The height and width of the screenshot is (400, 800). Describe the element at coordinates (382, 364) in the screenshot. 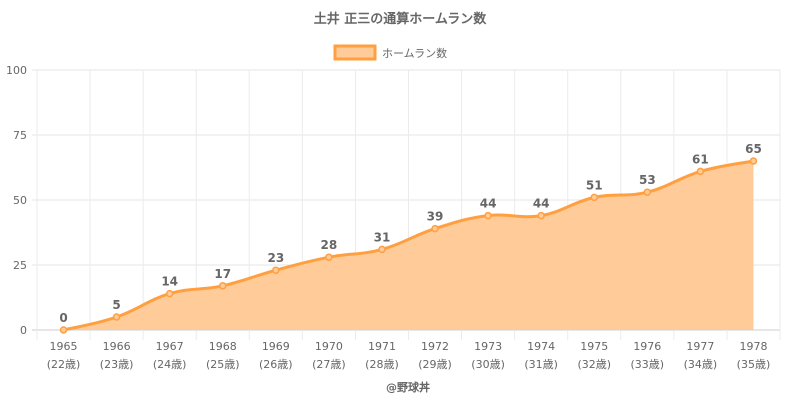

I see `x-tick-sublabel: (28歳)` at that location.